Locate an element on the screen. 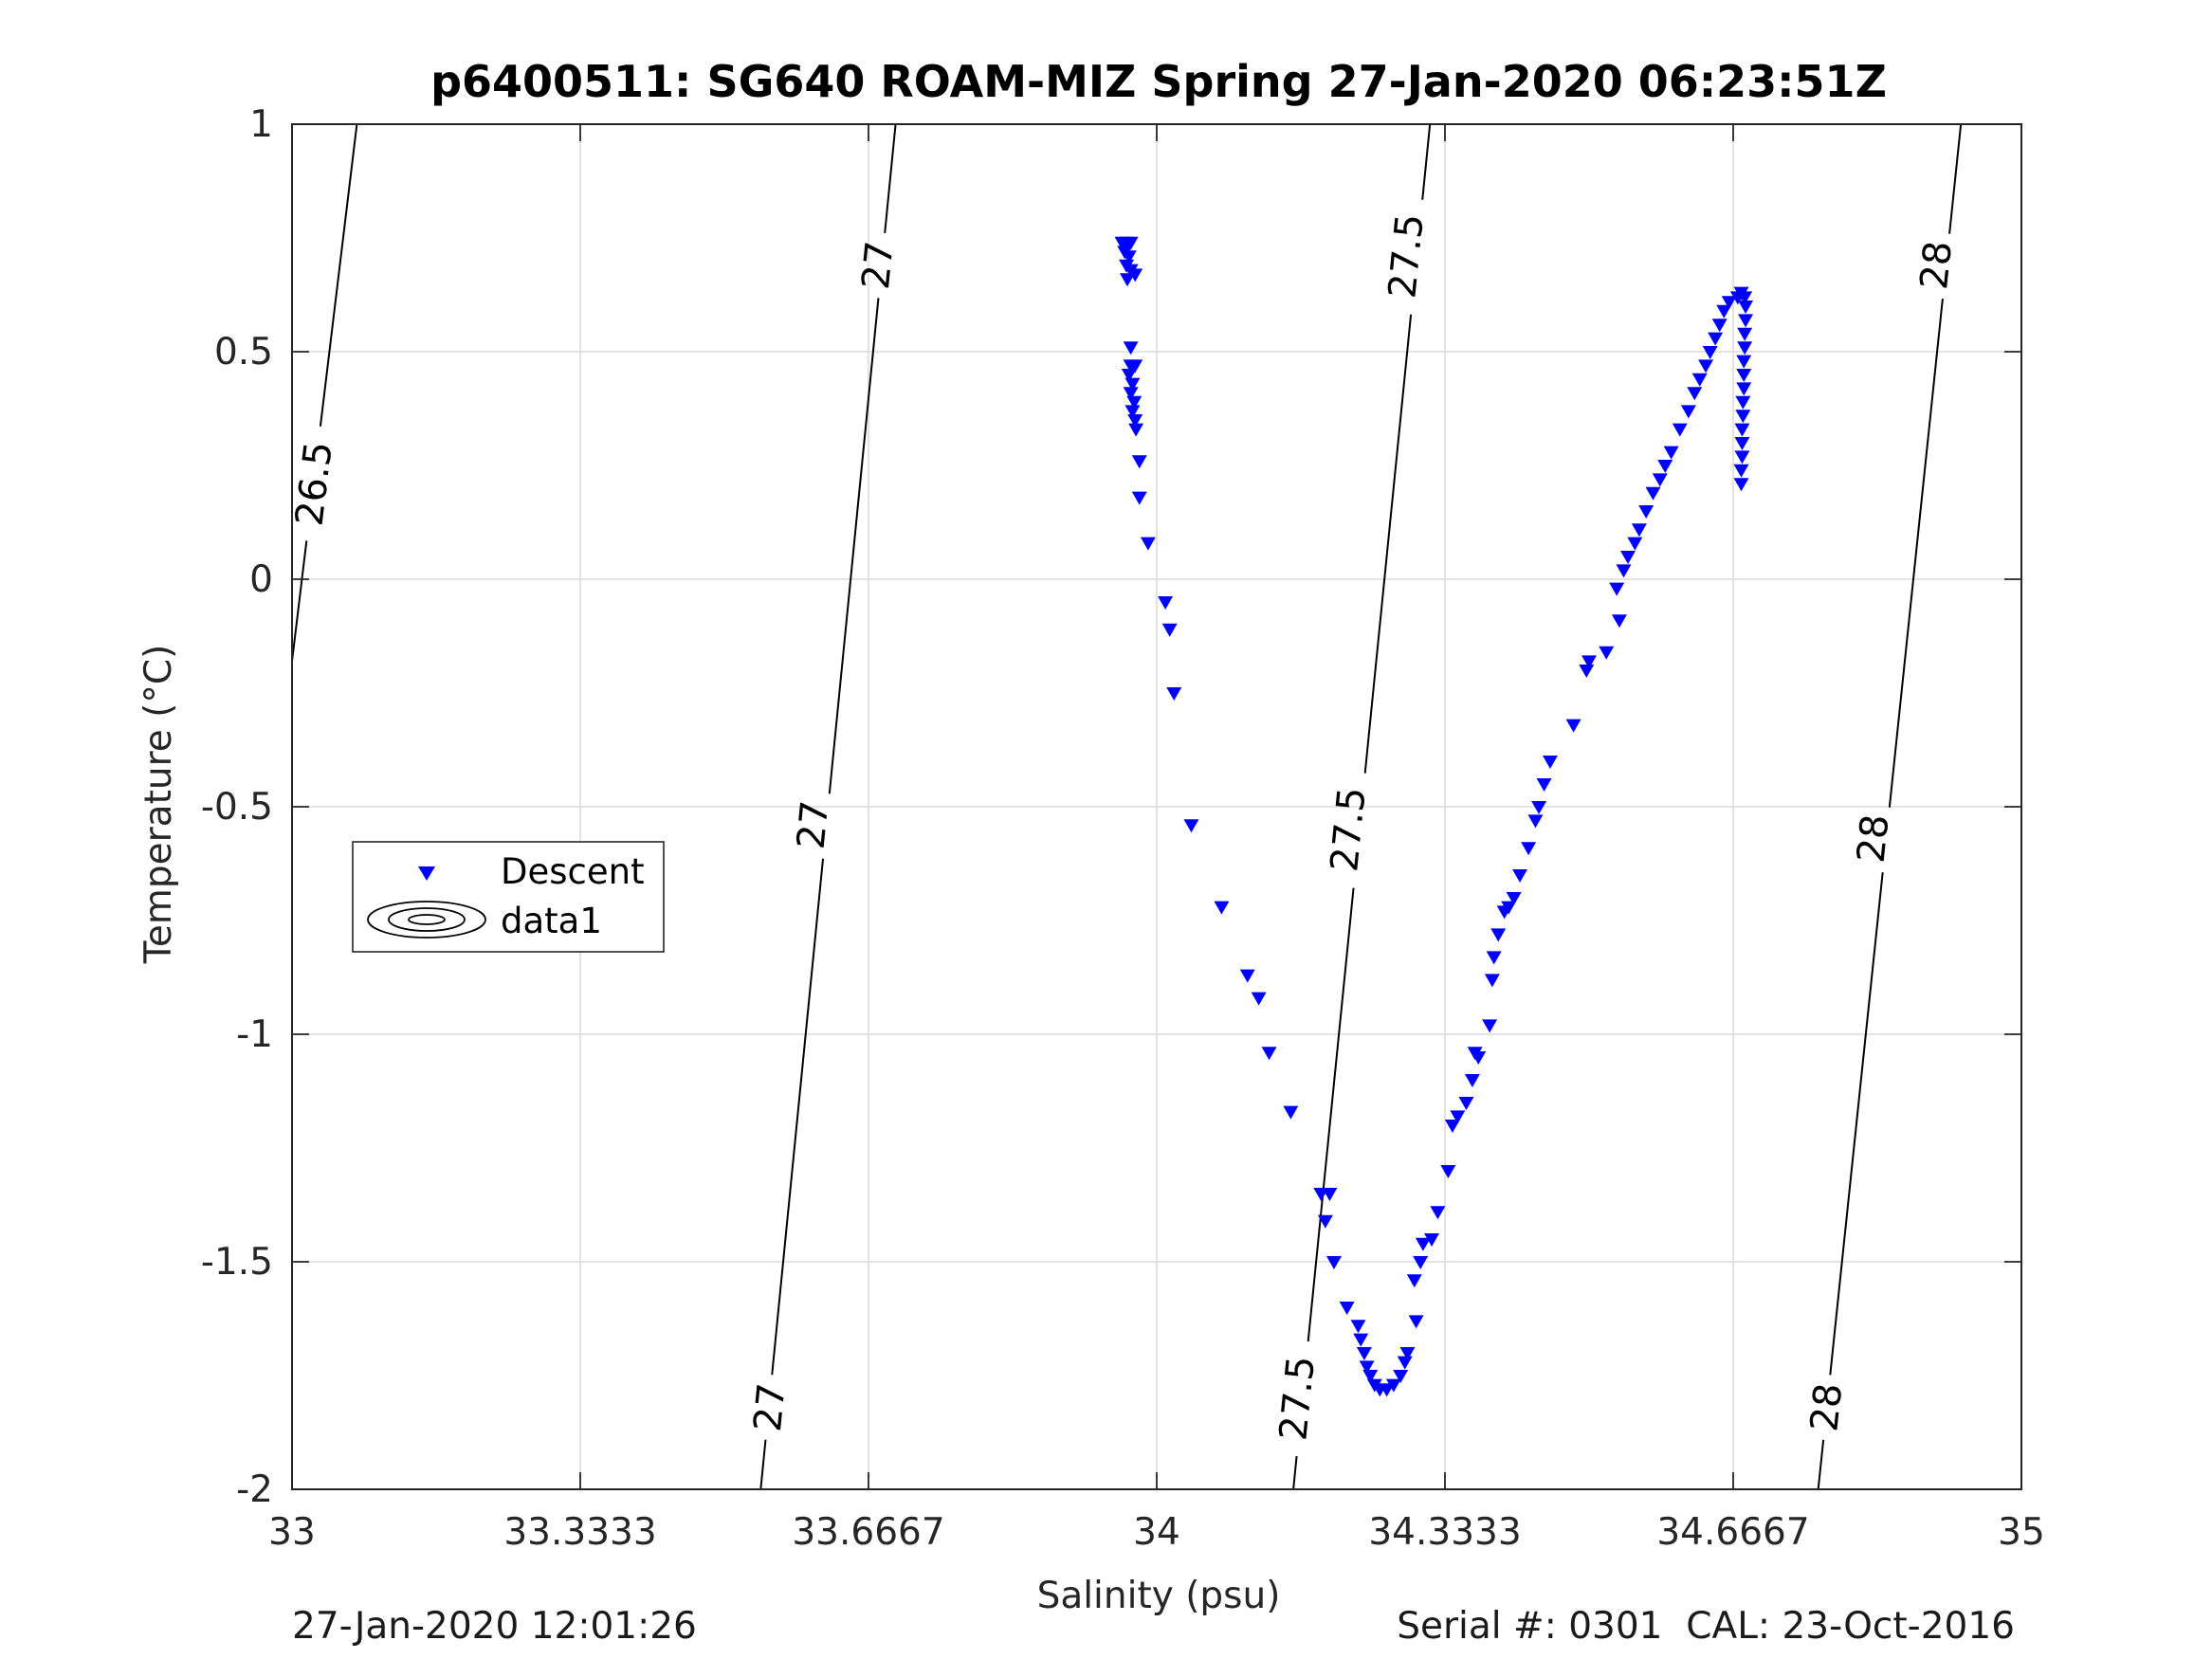  y-tick-label: 0.5 is located at coordinates (243, 352).